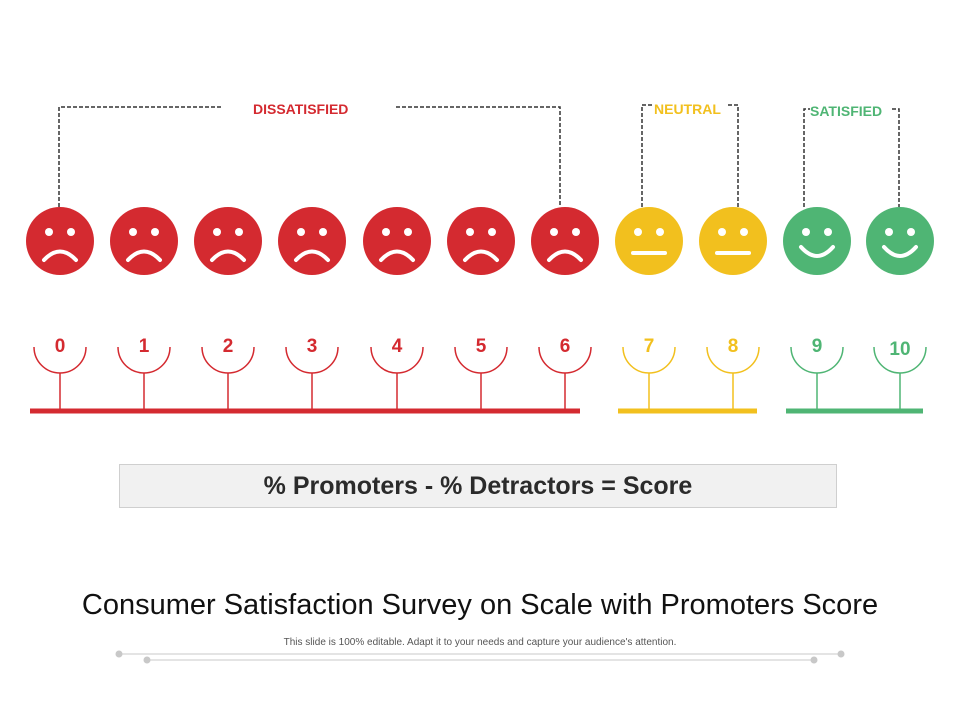 The width and height of the screenshot is (960, 720). I want to click on dissatisfied-bracket, so click(309, 156).